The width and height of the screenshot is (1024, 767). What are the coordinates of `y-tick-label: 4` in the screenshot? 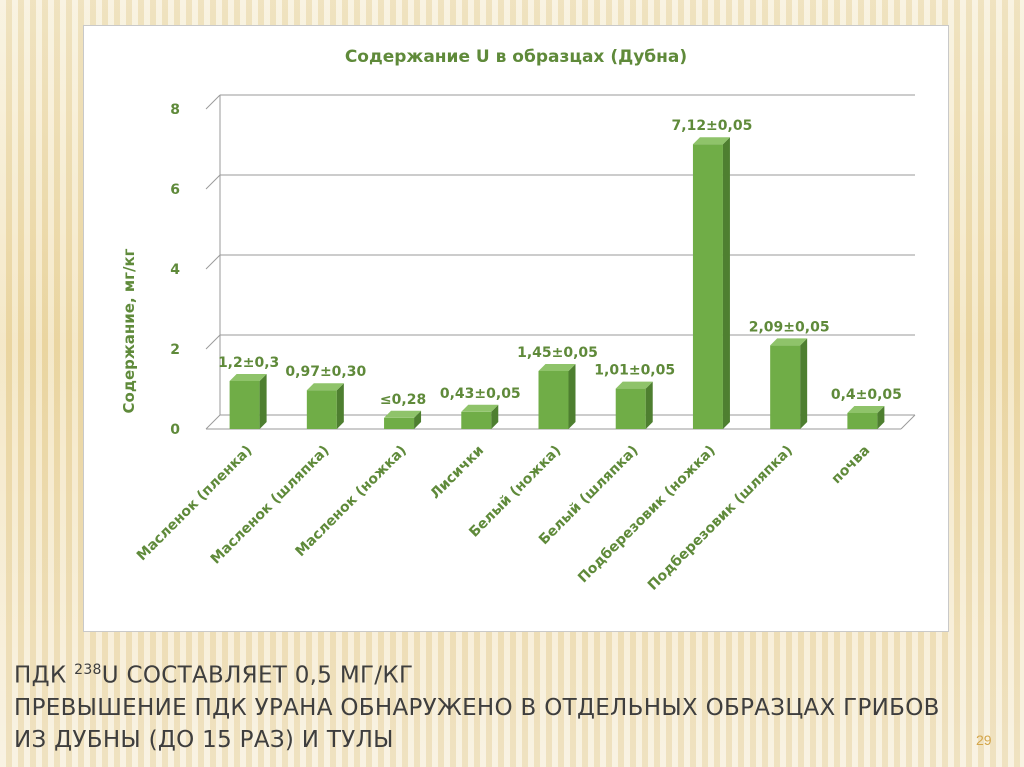 It's located at (175, 270).